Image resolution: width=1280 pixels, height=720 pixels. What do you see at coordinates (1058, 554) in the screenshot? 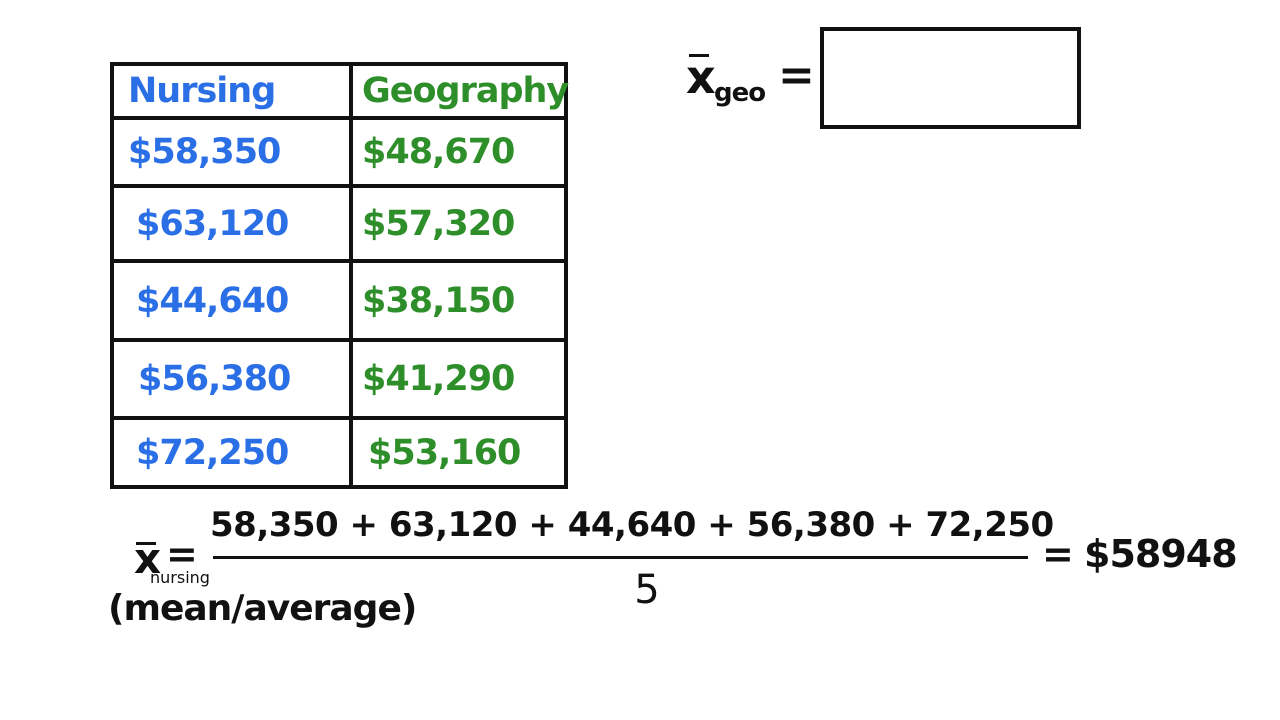
I see `result-equals-sign: =` at bounding box center [1058, 554].